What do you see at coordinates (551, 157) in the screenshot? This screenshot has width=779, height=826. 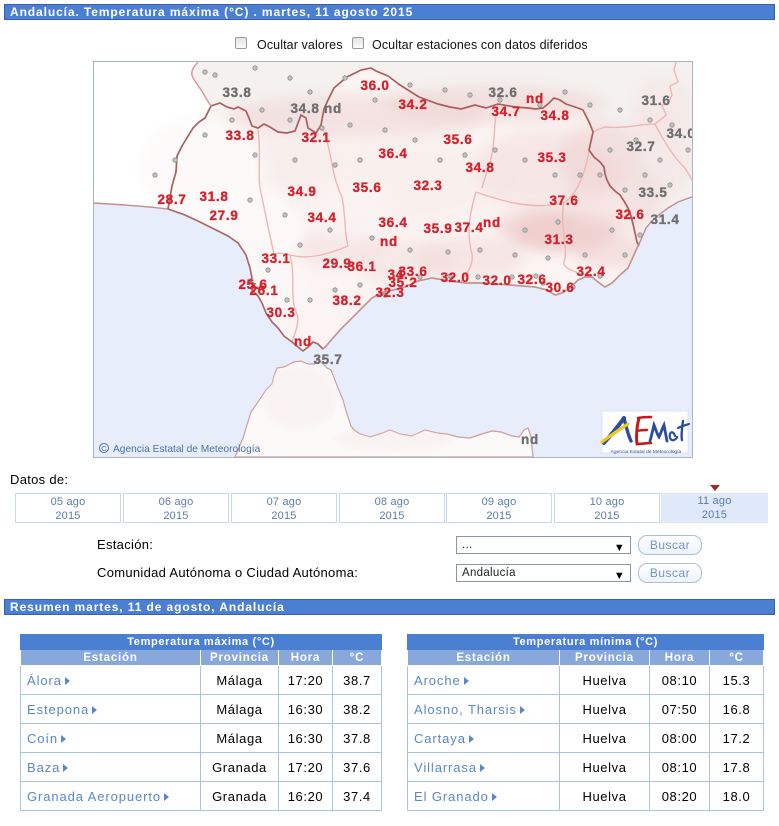 I see `svg-text: 35.3` at bounding box center [551, 157].